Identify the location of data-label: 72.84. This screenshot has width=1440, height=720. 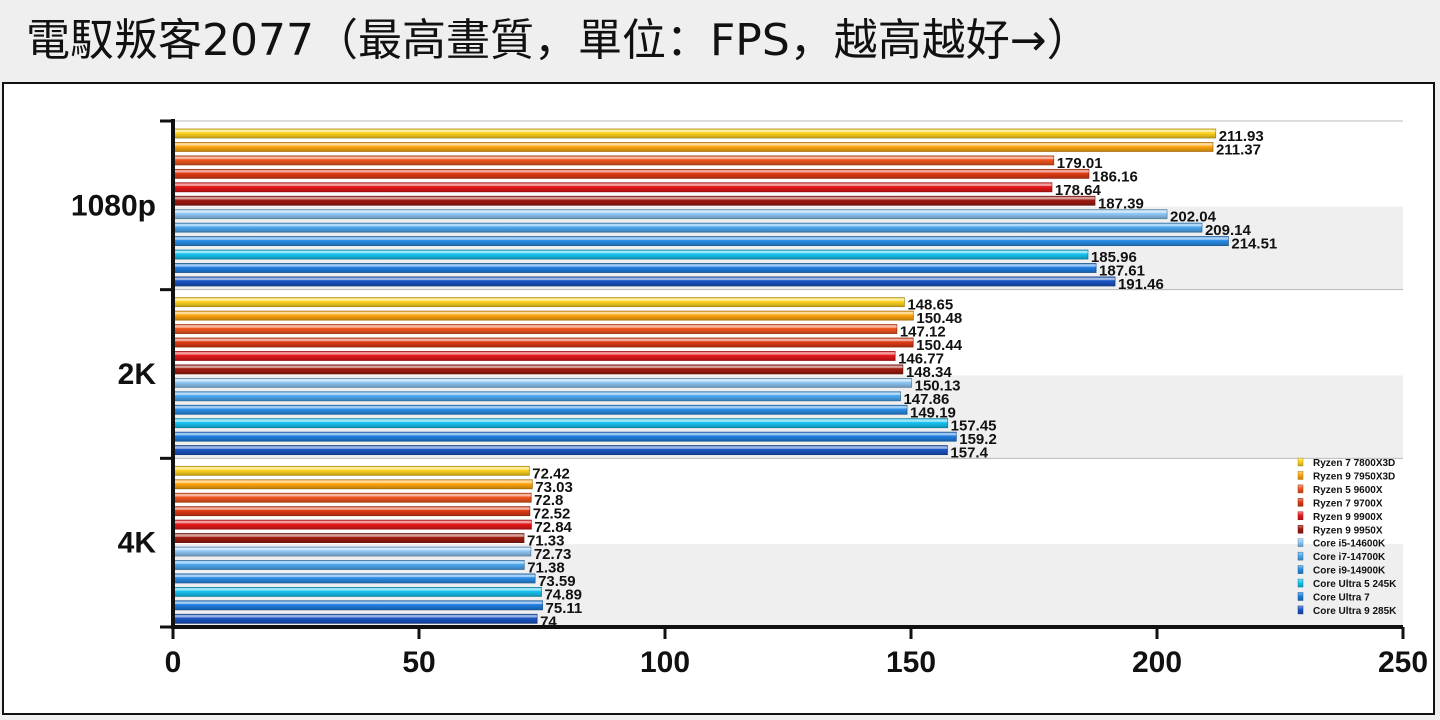
(553, 527).